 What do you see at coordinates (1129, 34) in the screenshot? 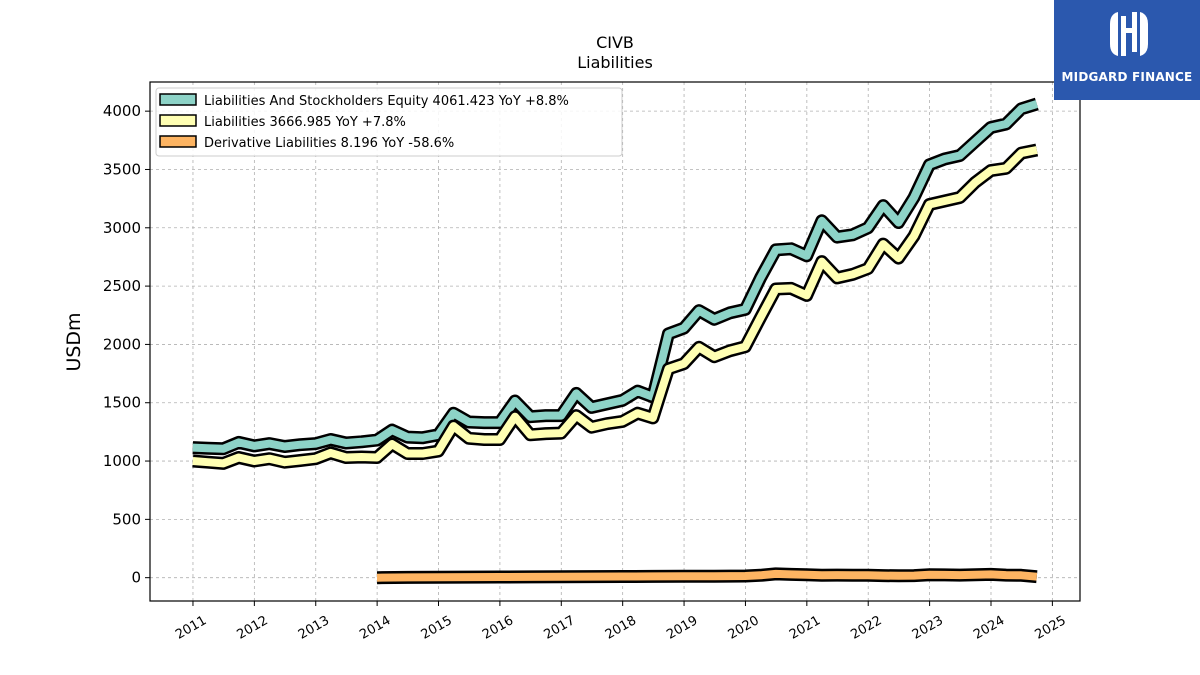
I see `logo-mark-icon` at bounding box center [1129, 34].